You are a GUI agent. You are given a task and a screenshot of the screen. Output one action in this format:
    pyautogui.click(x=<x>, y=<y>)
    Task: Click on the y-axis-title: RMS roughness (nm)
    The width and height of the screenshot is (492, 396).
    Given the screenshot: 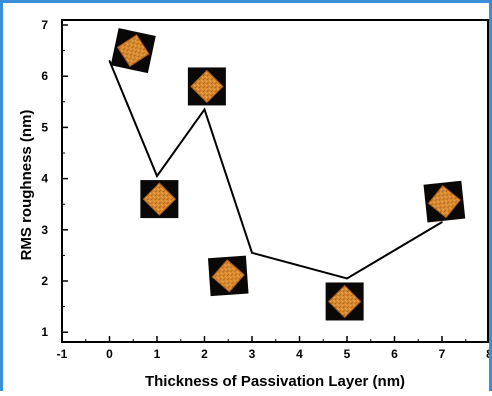 What is the action you would take?
    pyautogui.click(x=26, y=185)
    